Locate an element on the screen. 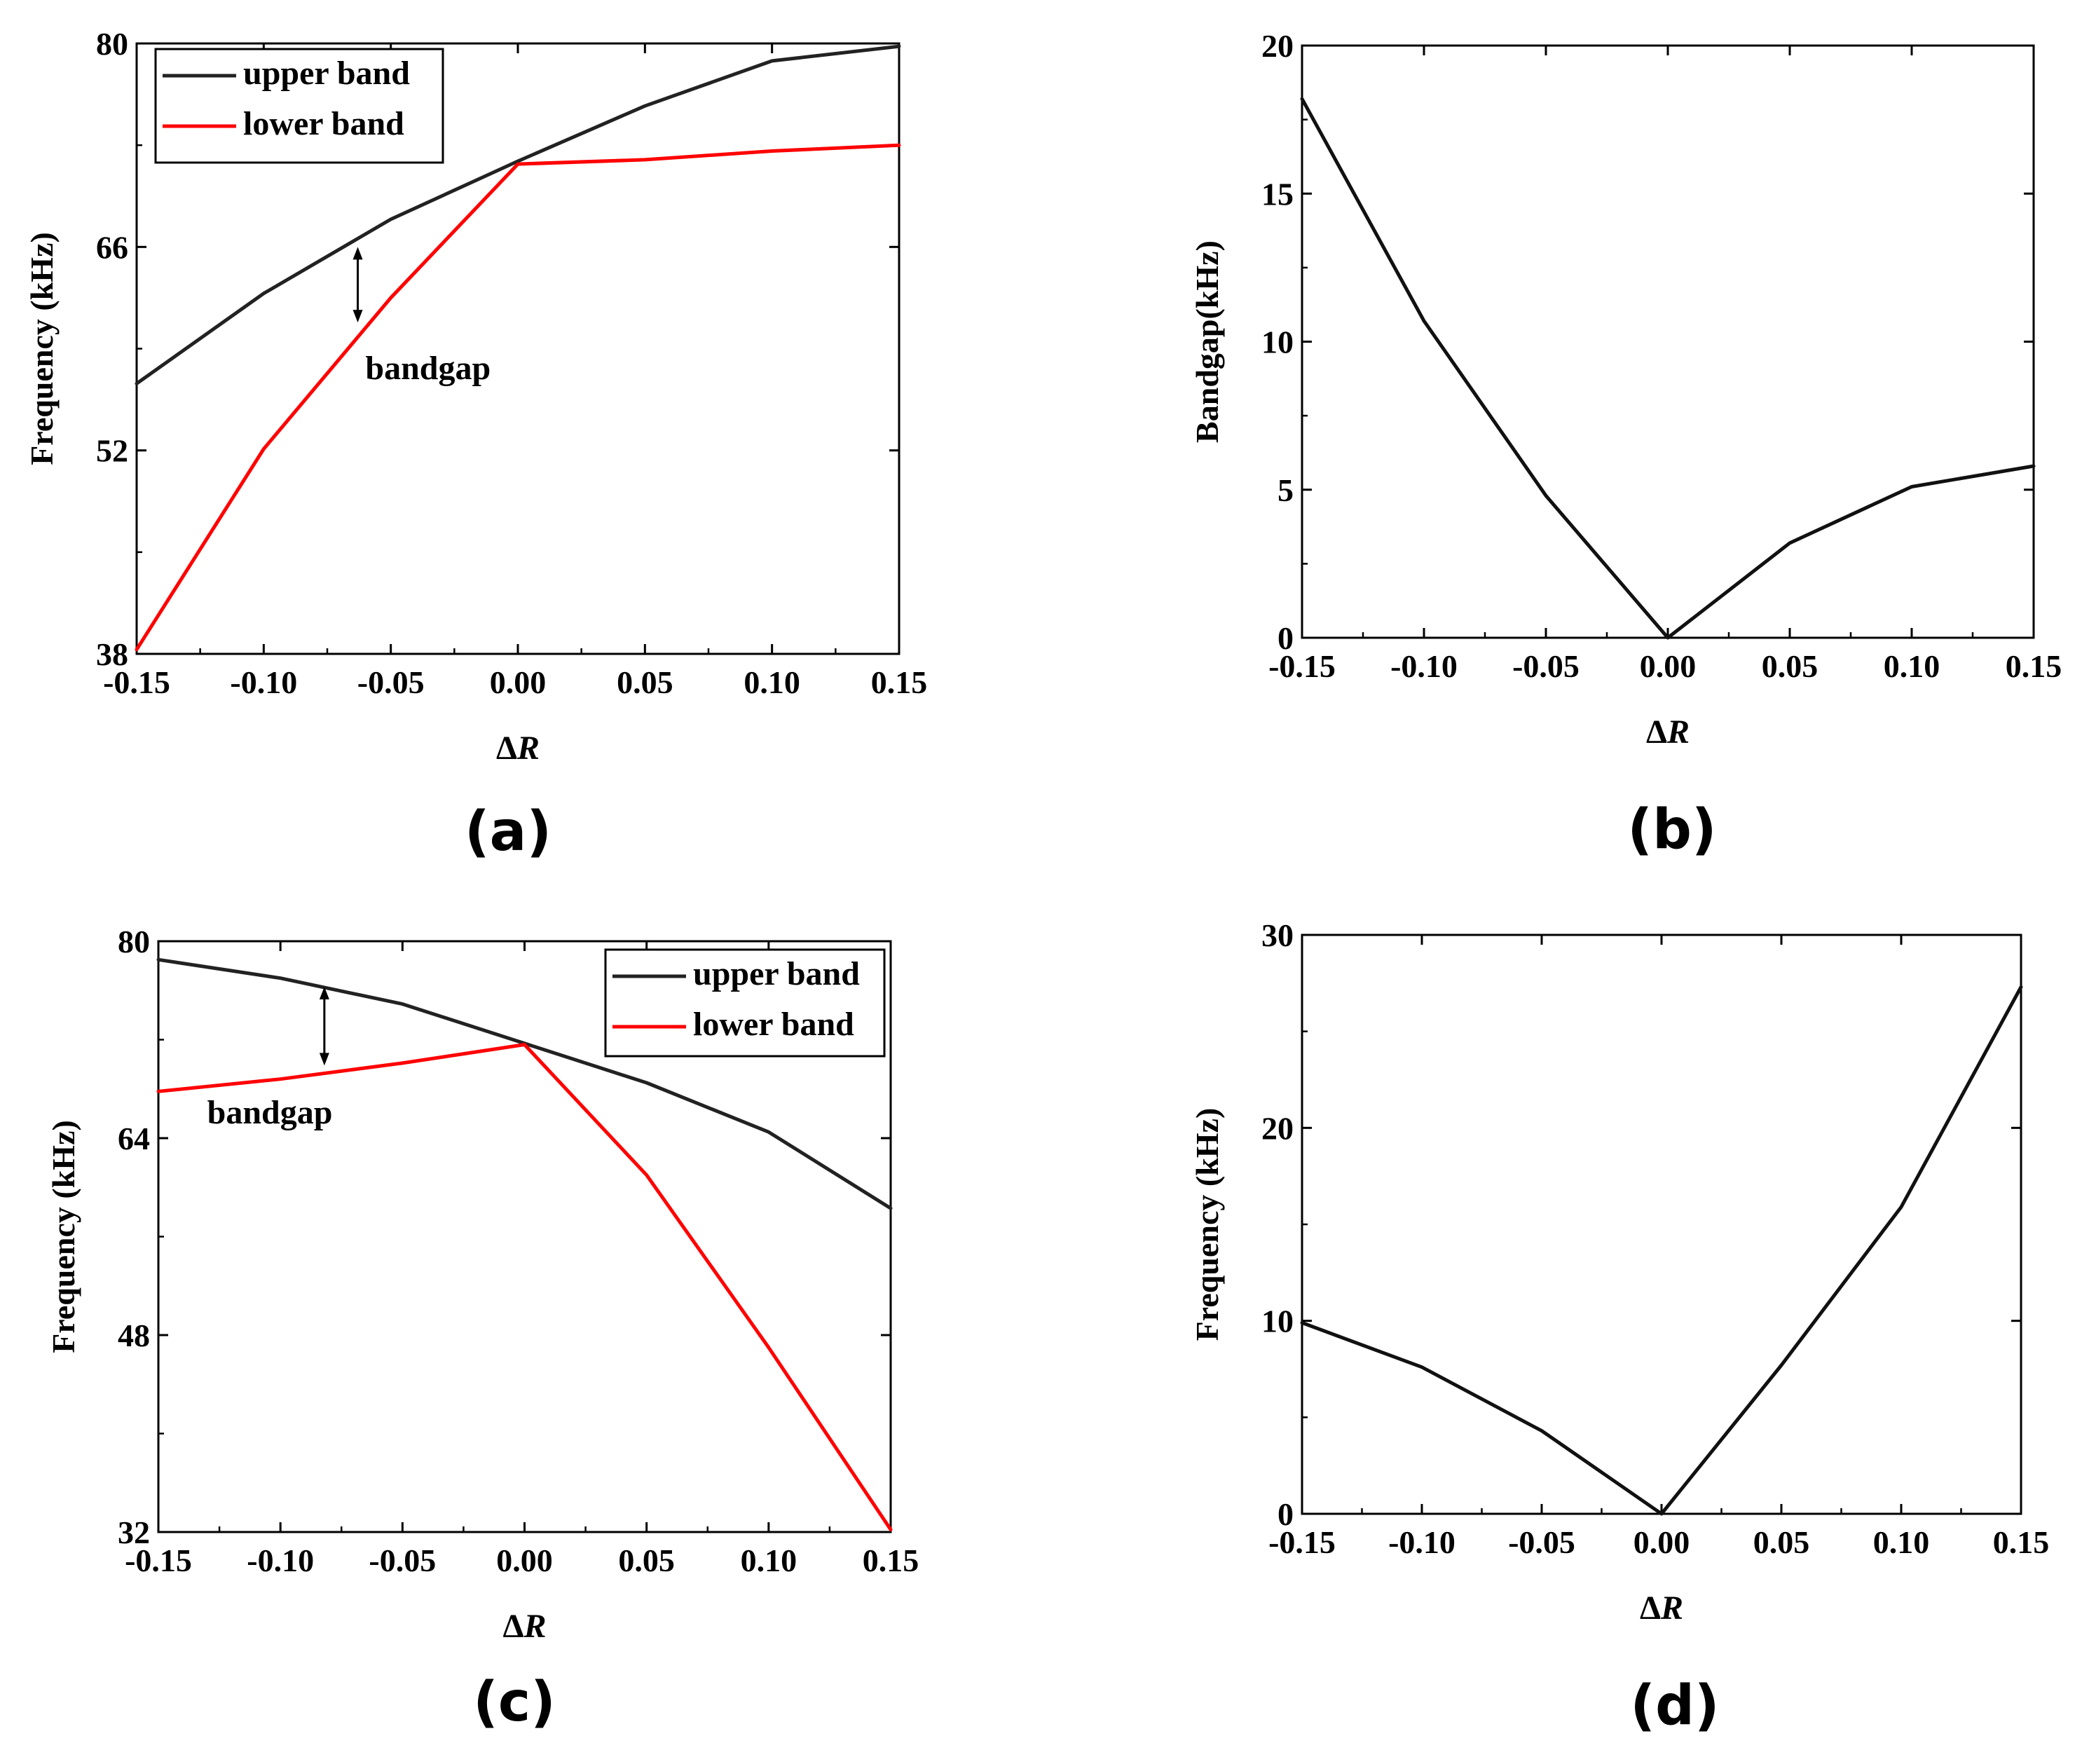  legend: upper band lower band is located at coordinates (745, 1003).